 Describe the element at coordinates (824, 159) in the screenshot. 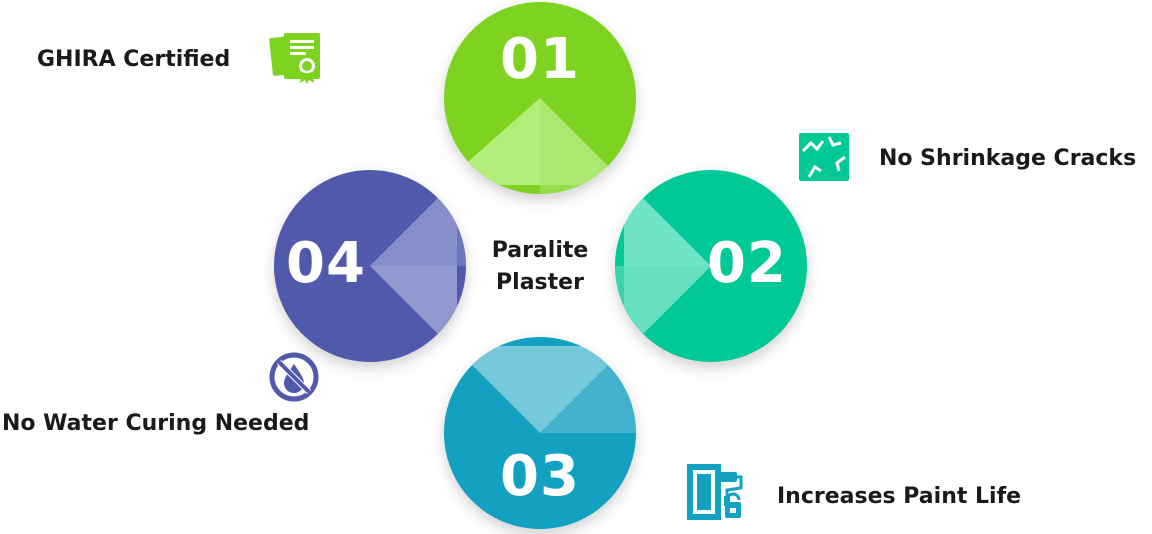

I see `wall-cracks-icon` at that location.